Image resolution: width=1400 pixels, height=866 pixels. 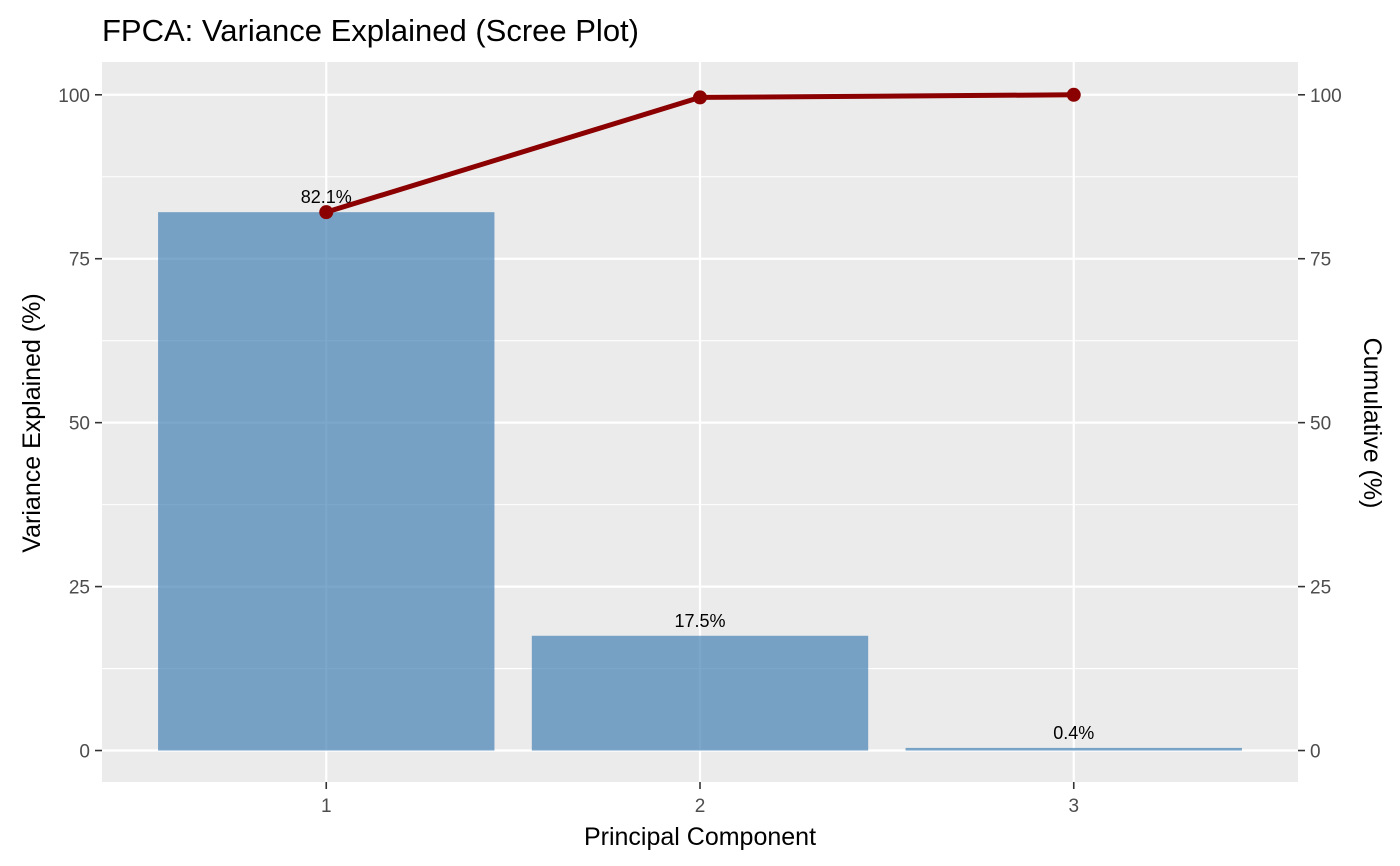 I want to click on bar-label-pc-1: 82.1%, so click(x=326, y=197).